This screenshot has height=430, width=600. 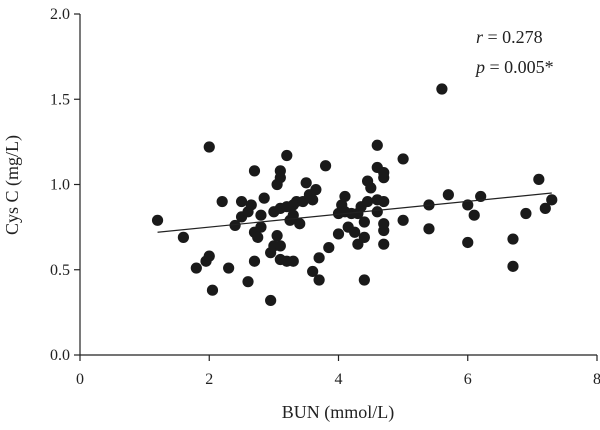 What do you see at coordinates (339, 379) in the screenshot?
I see `x-tick-label: 4` at bounding box center [339, 379].